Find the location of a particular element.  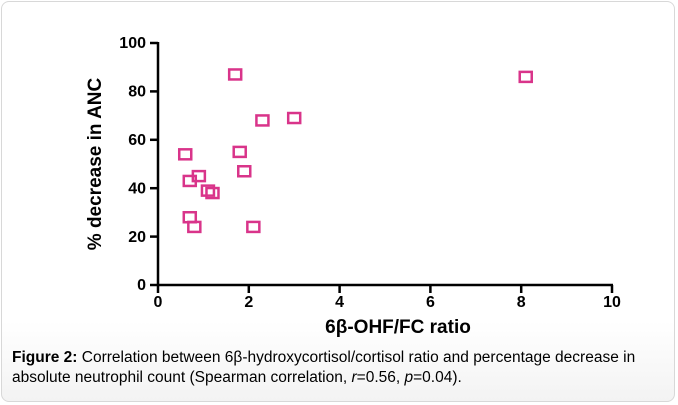

caption-text: =0.56, is located at coordinates (380, 377).